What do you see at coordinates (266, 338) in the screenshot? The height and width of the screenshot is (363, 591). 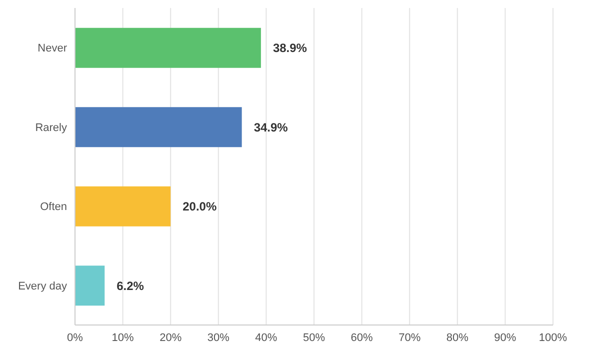 I see `x-tick-label: 40%` at bounding box center [266, 338].